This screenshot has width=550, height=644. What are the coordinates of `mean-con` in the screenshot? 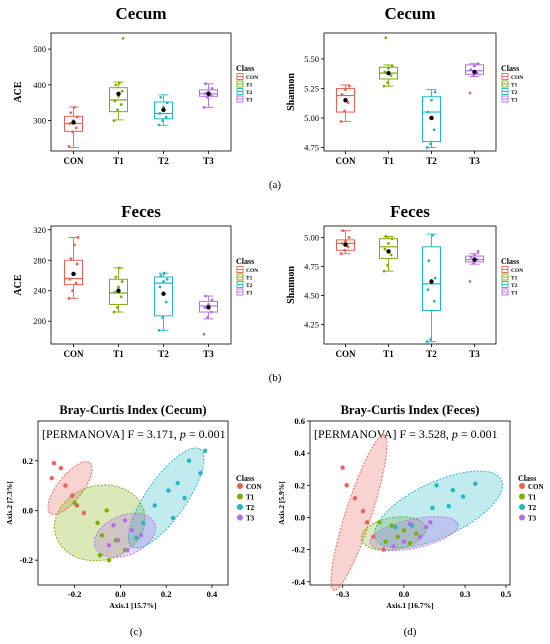 It's located at (345, 100).